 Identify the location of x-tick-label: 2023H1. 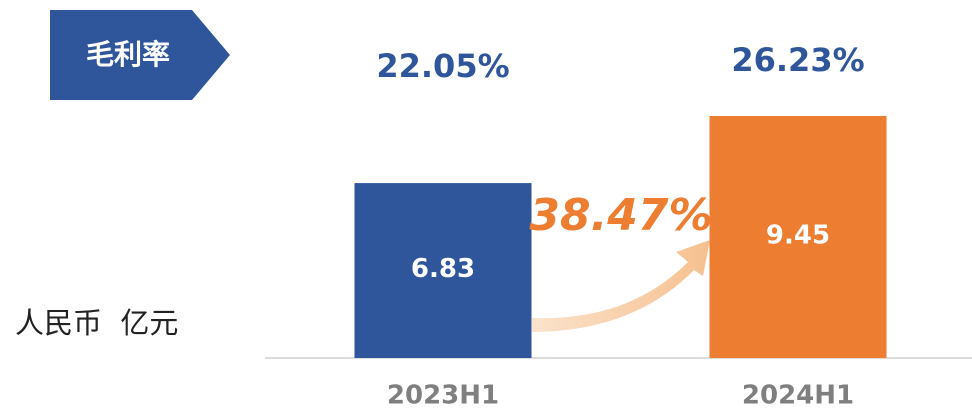
(443, 396).